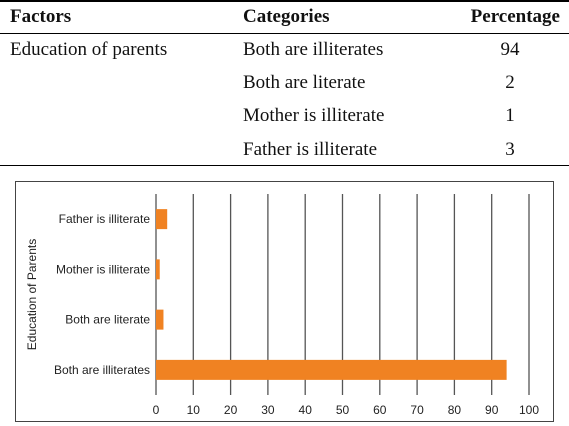 The width and height of the screenshot is (569, 426). I want to click on x-tick-label: 100, so click(529, 410).